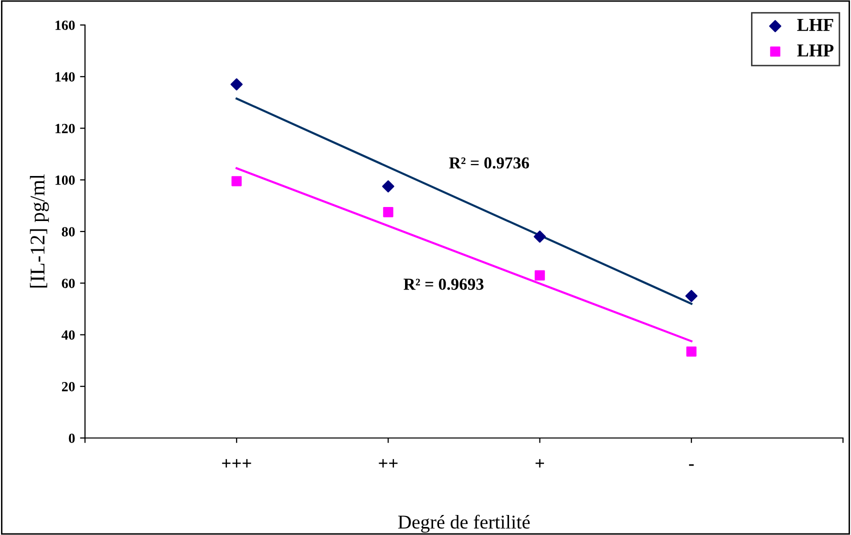  Describe the element at coordinates (237, 463) in the screenshot. I see `x-tick-label: +++` at that location.